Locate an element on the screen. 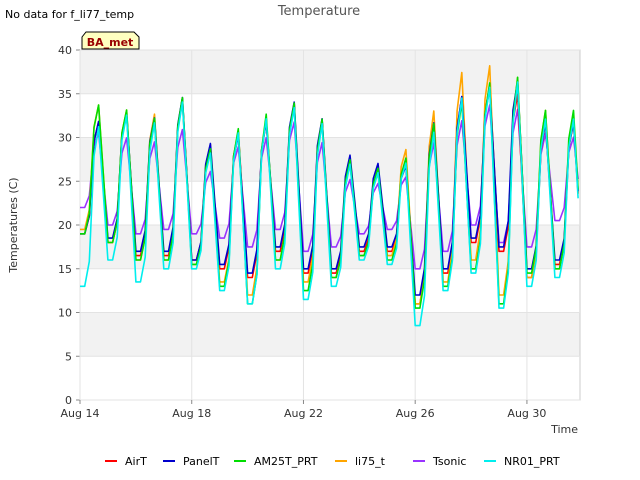 This screenshot has width=640, height=480. badge-shape is located at coordinates (110, 40).